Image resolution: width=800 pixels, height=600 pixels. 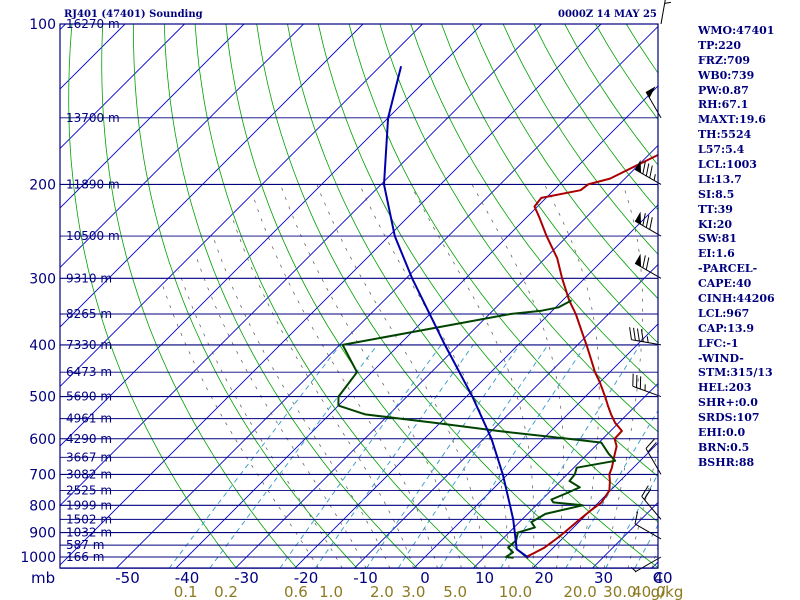 What do you see at coordinates (226, 591) in the screenshot?
I see `mixing-ratio-tick-label: 0.2` at bounding box center [226, 591].